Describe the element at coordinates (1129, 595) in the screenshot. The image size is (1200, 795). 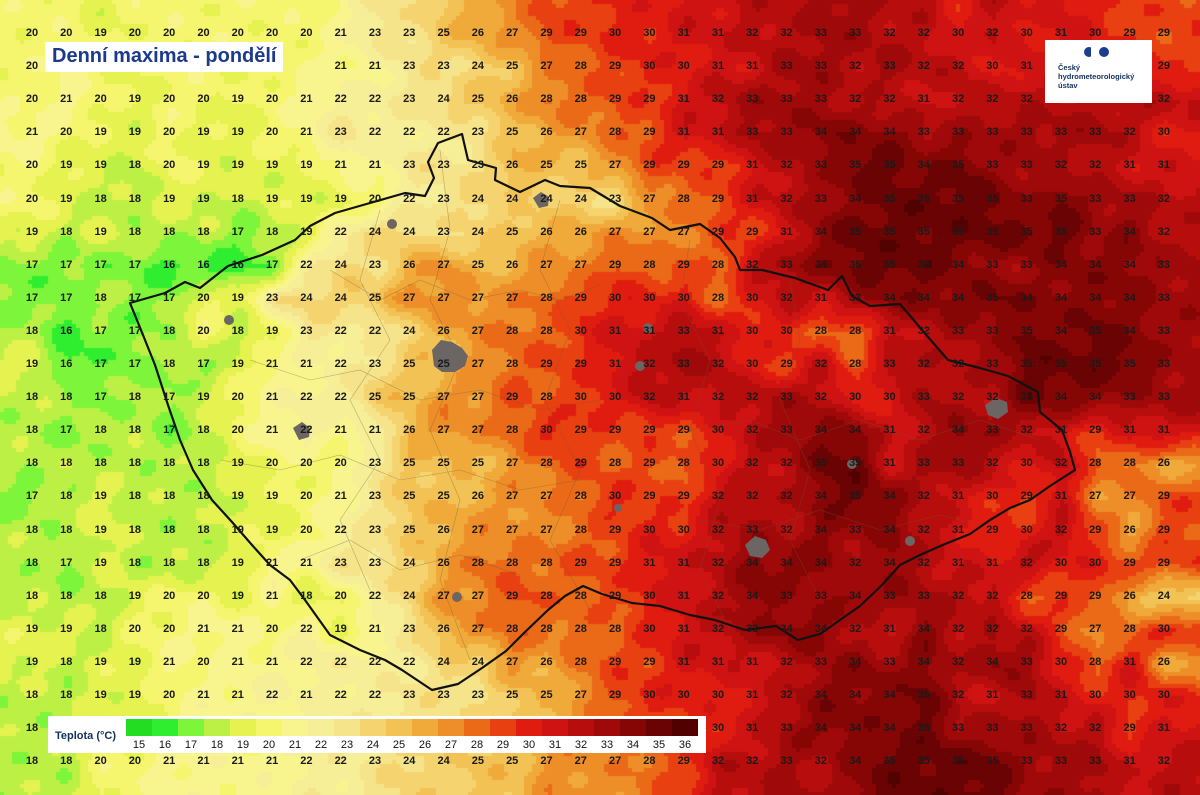
I see `grid-temperature-value: 26` at that location.